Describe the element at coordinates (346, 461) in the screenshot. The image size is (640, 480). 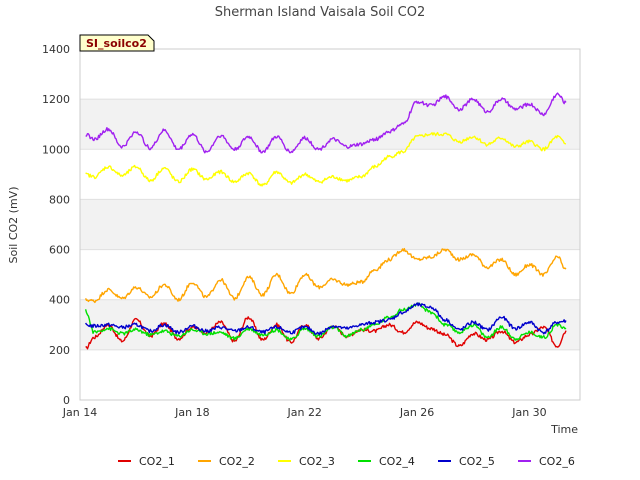
I see `legend: CO2_1 CO2_2 CO2_3 CO2_4 CO2_5 CO2_6` at that location.